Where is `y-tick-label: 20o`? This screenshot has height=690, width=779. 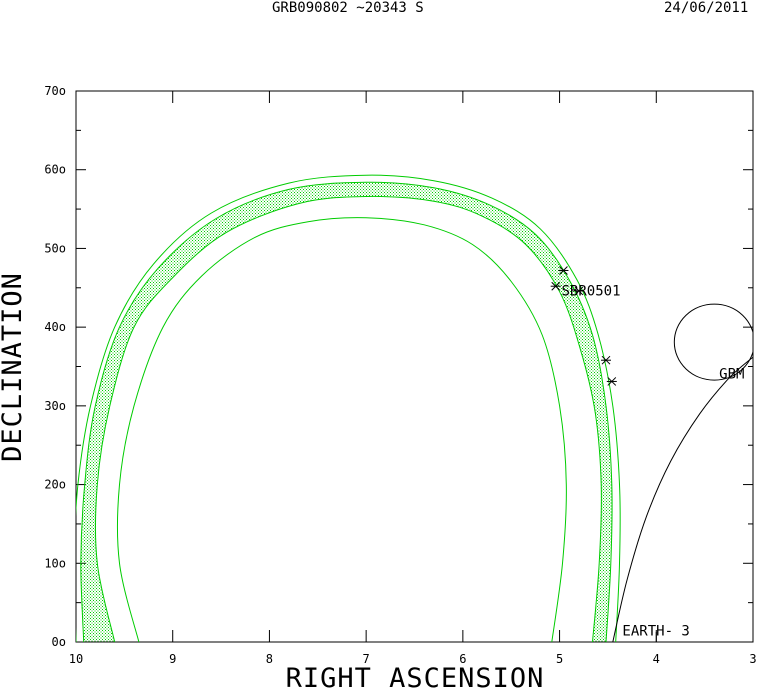
y-tick-label: 20o is located at coordinates (55, 485).